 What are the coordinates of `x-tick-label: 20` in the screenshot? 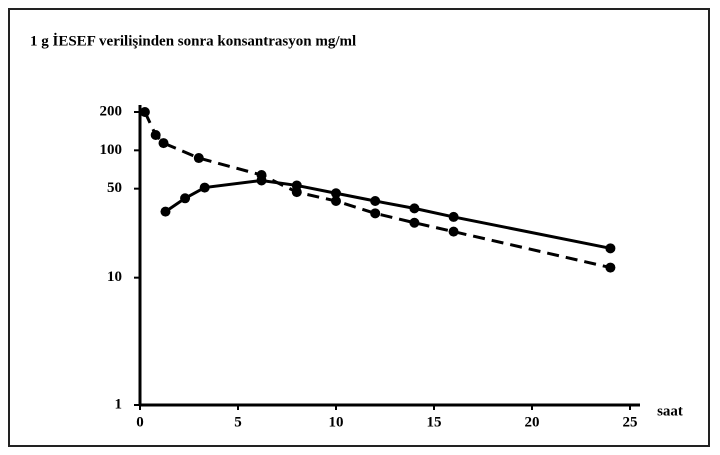 It's located at (532, 422).